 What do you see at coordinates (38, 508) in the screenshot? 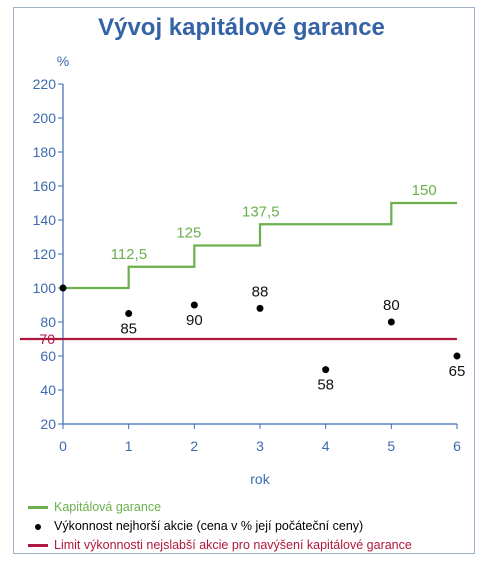
I see `legend-swatch-guarantee` at bounding box center [38, 508].